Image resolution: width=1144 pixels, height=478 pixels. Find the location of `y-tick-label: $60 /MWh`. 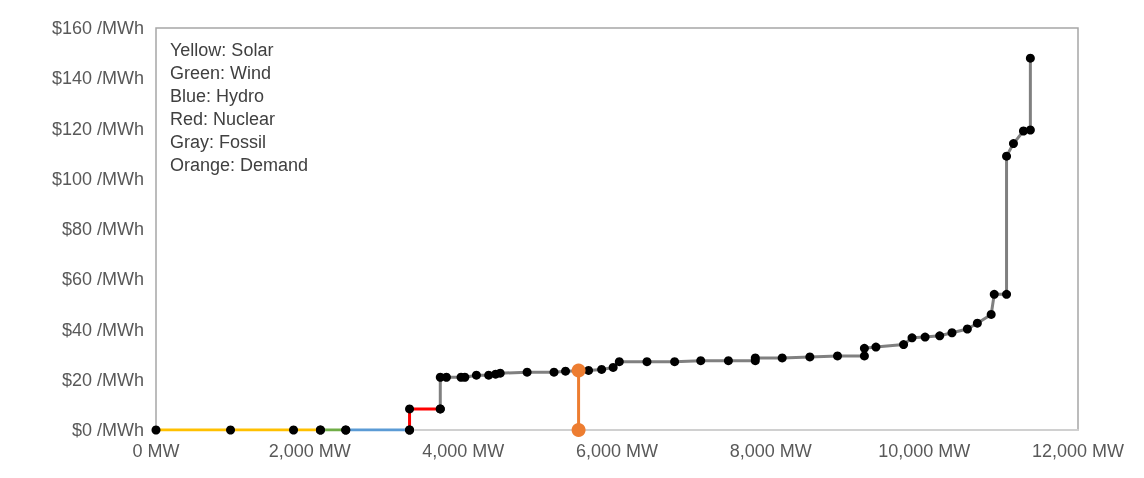

y-tick-label: $60 /MWh is located at coordinates (102, 279).